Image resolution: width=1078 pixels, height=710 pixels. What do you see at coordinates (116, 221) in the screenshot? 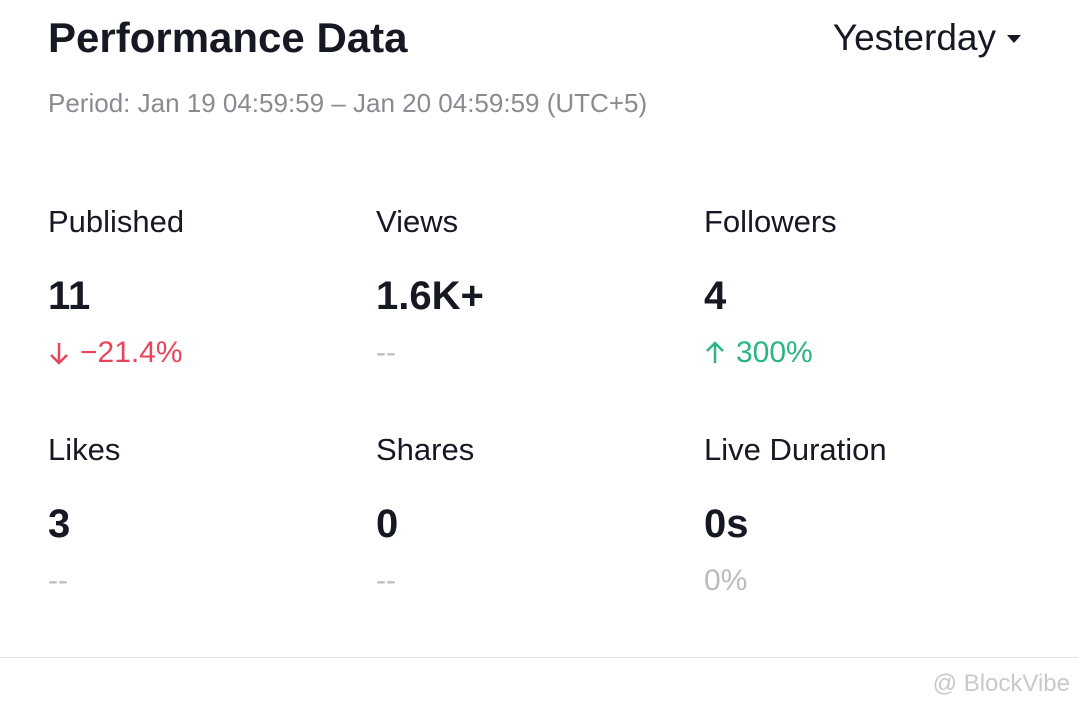
I see `metric-label: Published` at bounding box center [116, 221].